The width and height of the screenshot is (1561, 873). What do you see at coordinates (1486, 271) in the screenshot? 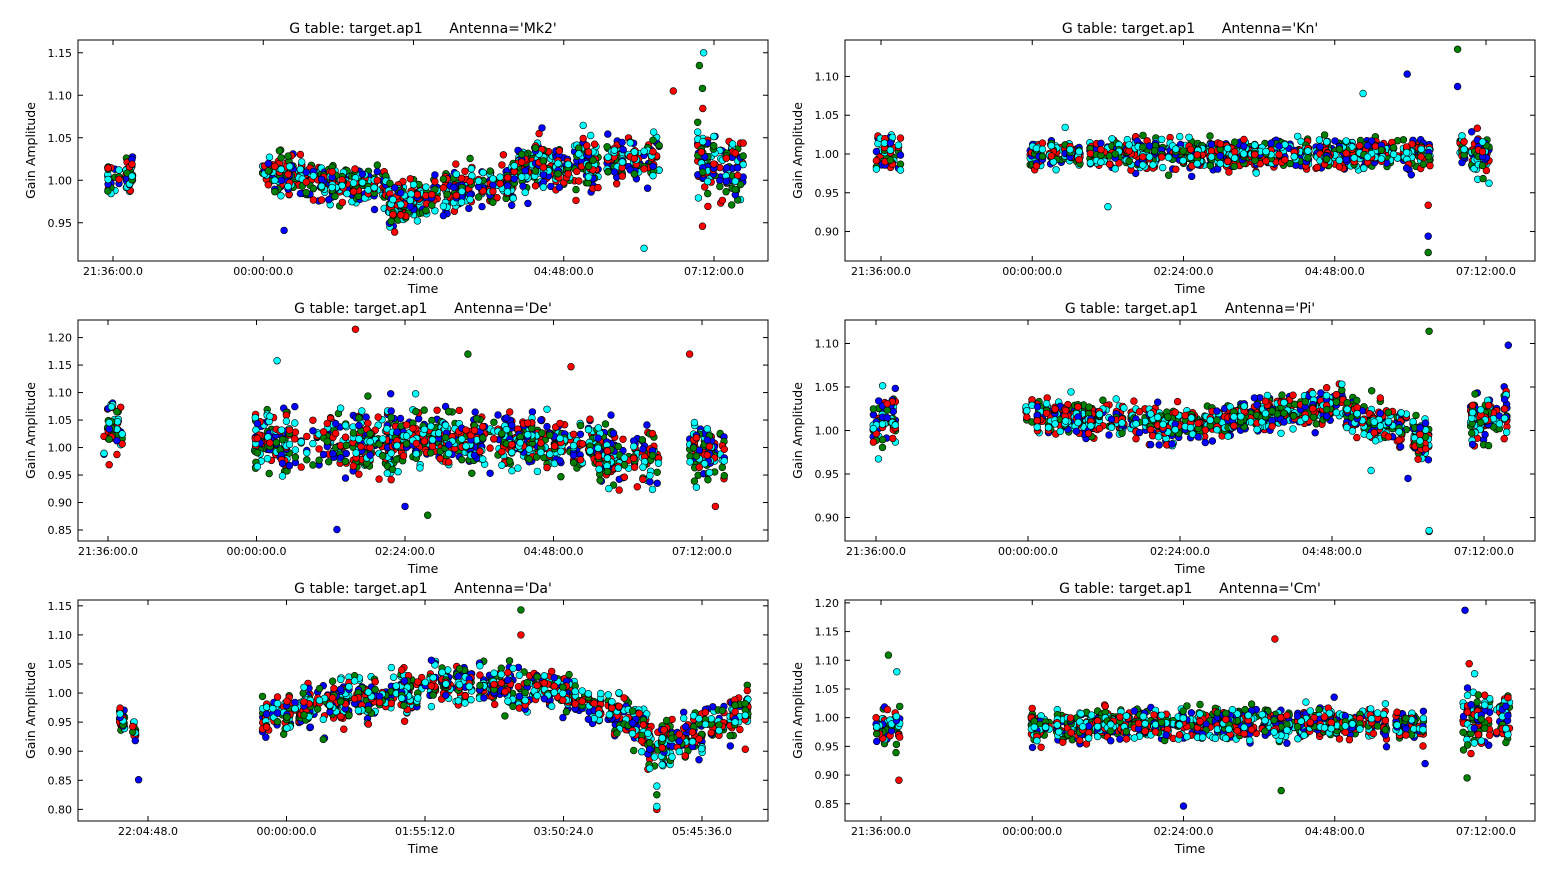
I see `x-tick-label: 07:12:00.0` at bounding box center [1486, 271].